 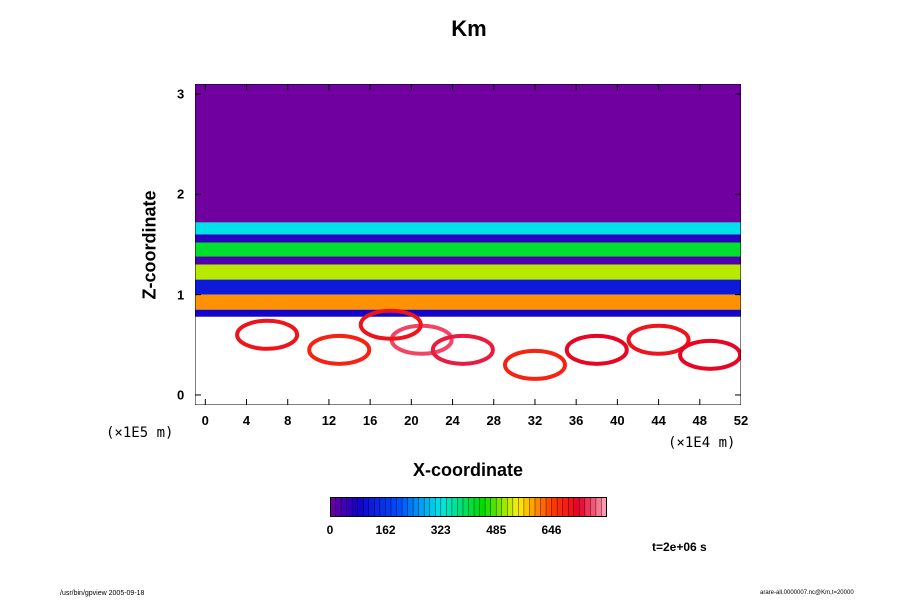 What do you see at coordinates (702, 443) in the screenshot?
I see `x-axis-unit: (×1E4 m)` at bounding box center [702, 443].